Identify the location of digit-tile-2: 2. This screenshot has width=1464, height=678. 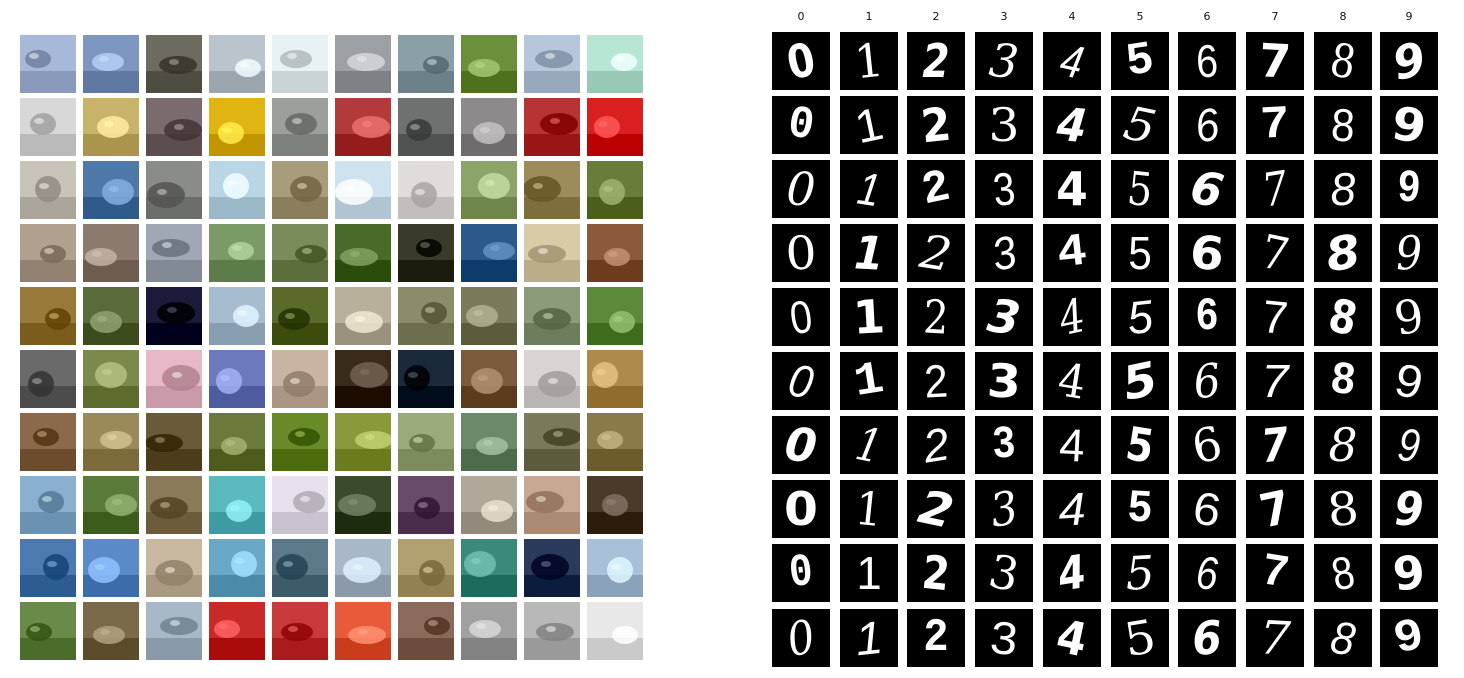
(936, 573).